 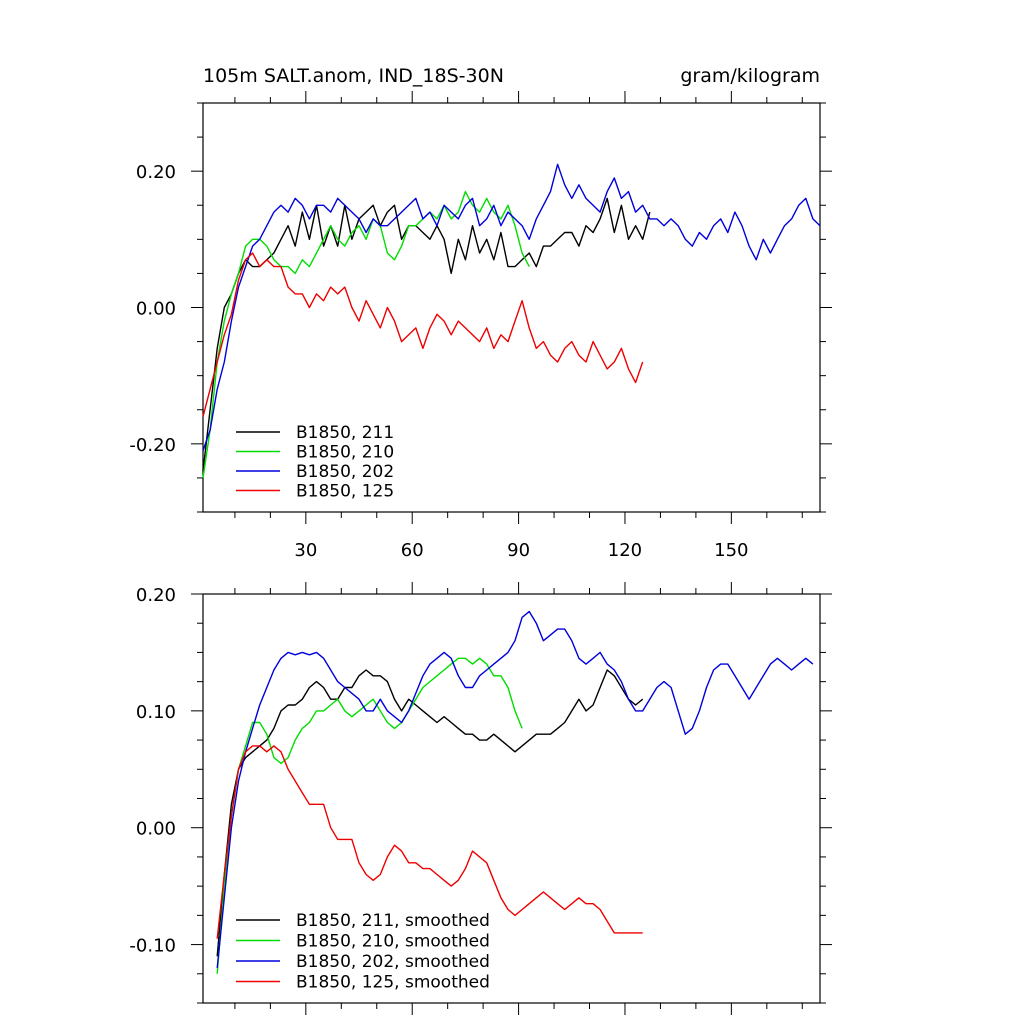 I want to click on legend-label: B1850, 202, so click(x=345, y=472).